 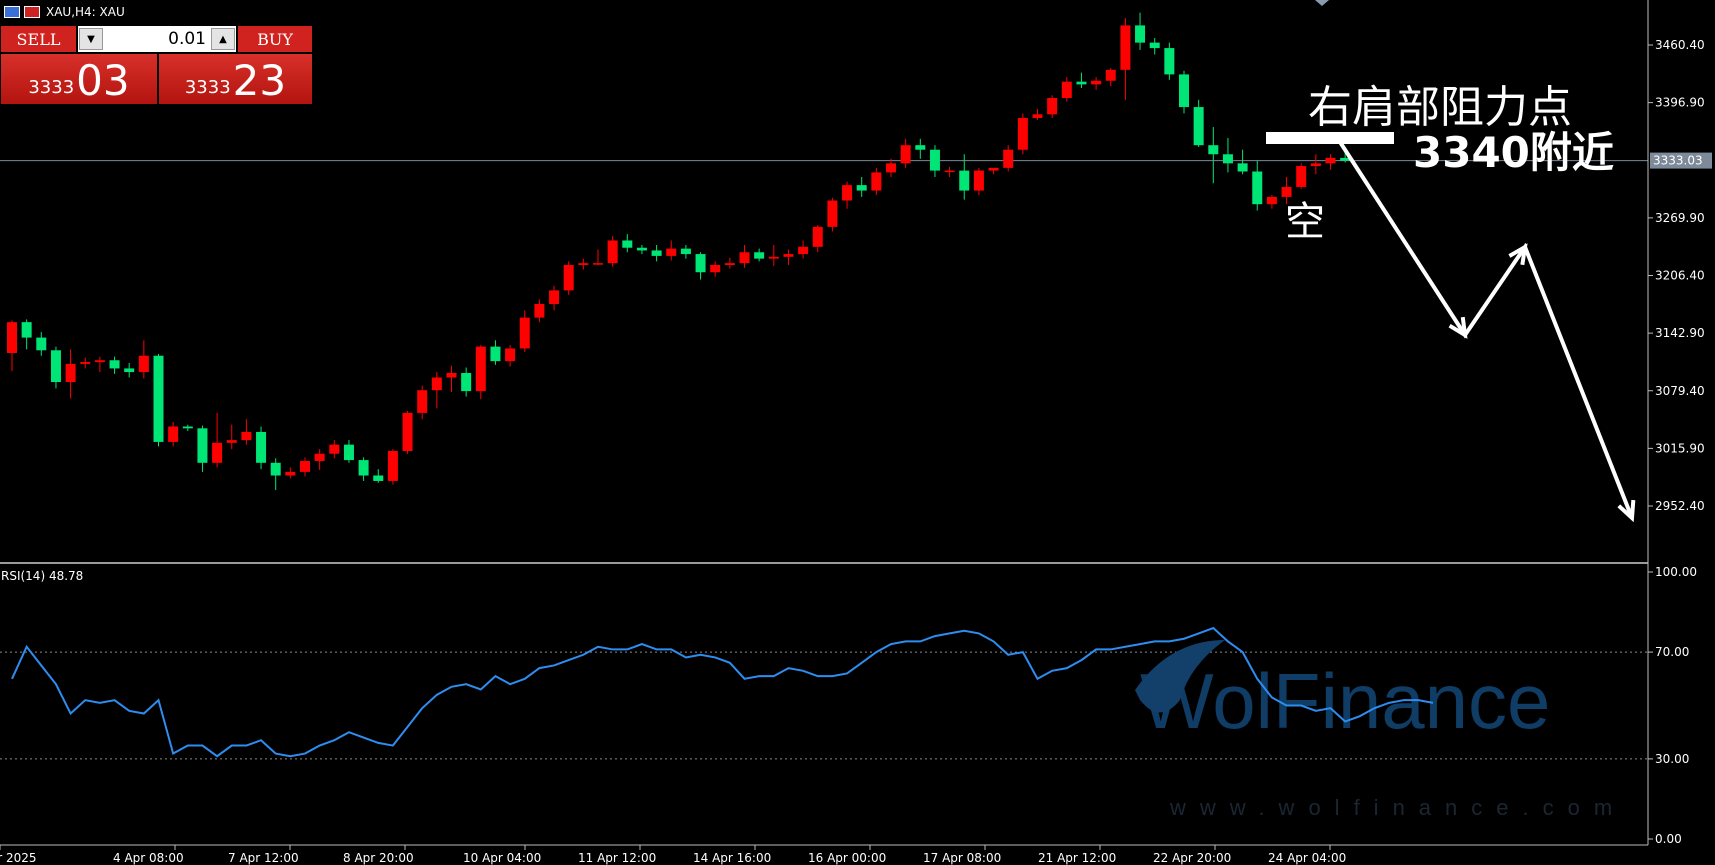 I want to click on y-tick-label: 3015.90, so click(x=1680, y=448).